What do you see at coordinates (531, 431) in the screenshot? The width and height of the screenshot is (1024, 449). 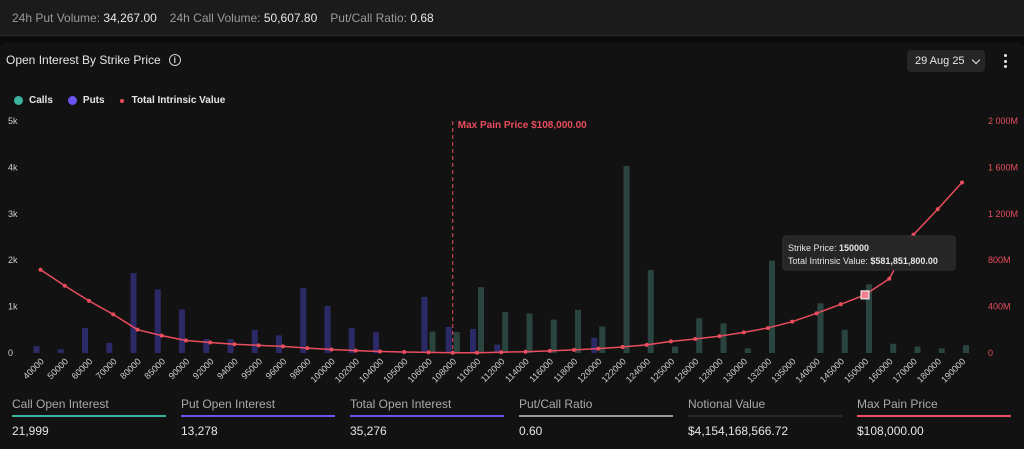 I see `summary-value: 0.60` at bounding box center [531, 431].